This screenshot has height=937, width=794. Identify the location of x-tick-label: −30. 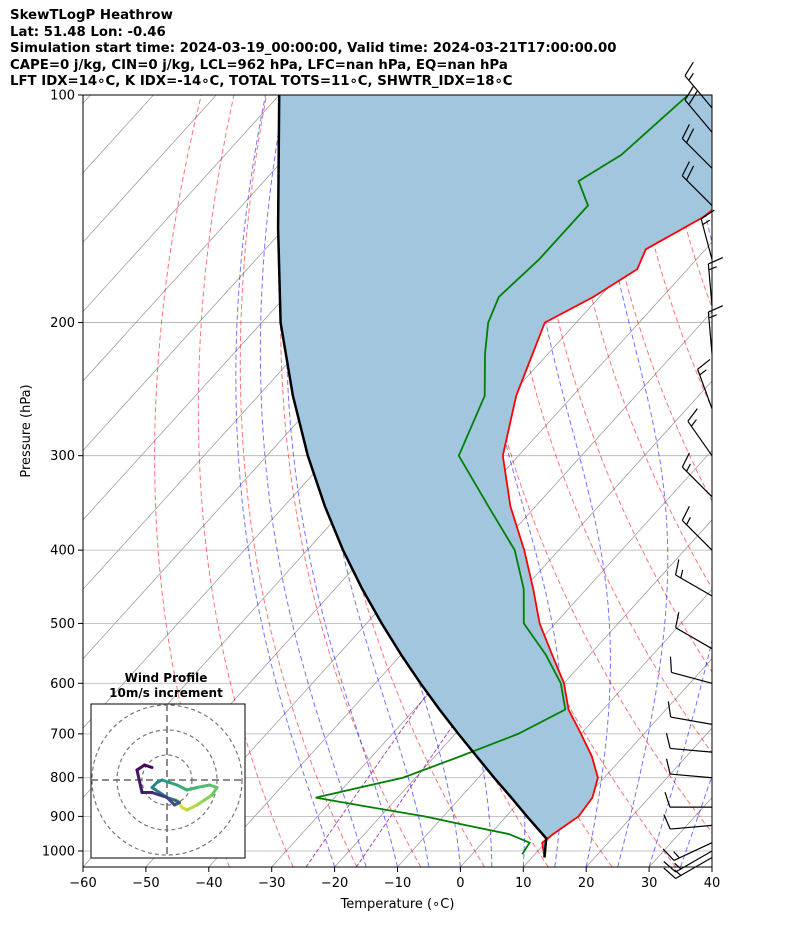
(271, 883).